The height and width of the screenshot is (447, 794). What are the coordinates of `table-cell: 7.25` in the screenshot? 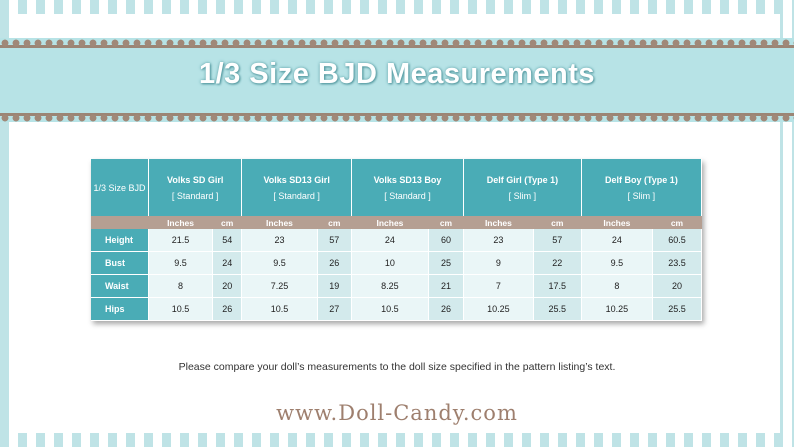 It's located at (279, 286).